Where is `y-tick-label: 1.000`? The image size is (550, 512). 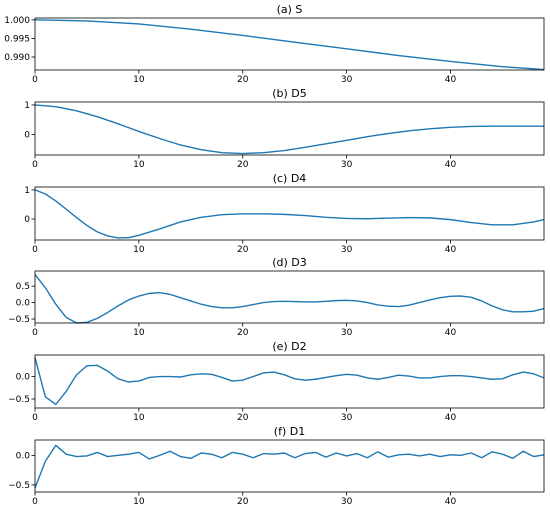 y-tick-label: 1.000 is located at coordinates (17, 21).